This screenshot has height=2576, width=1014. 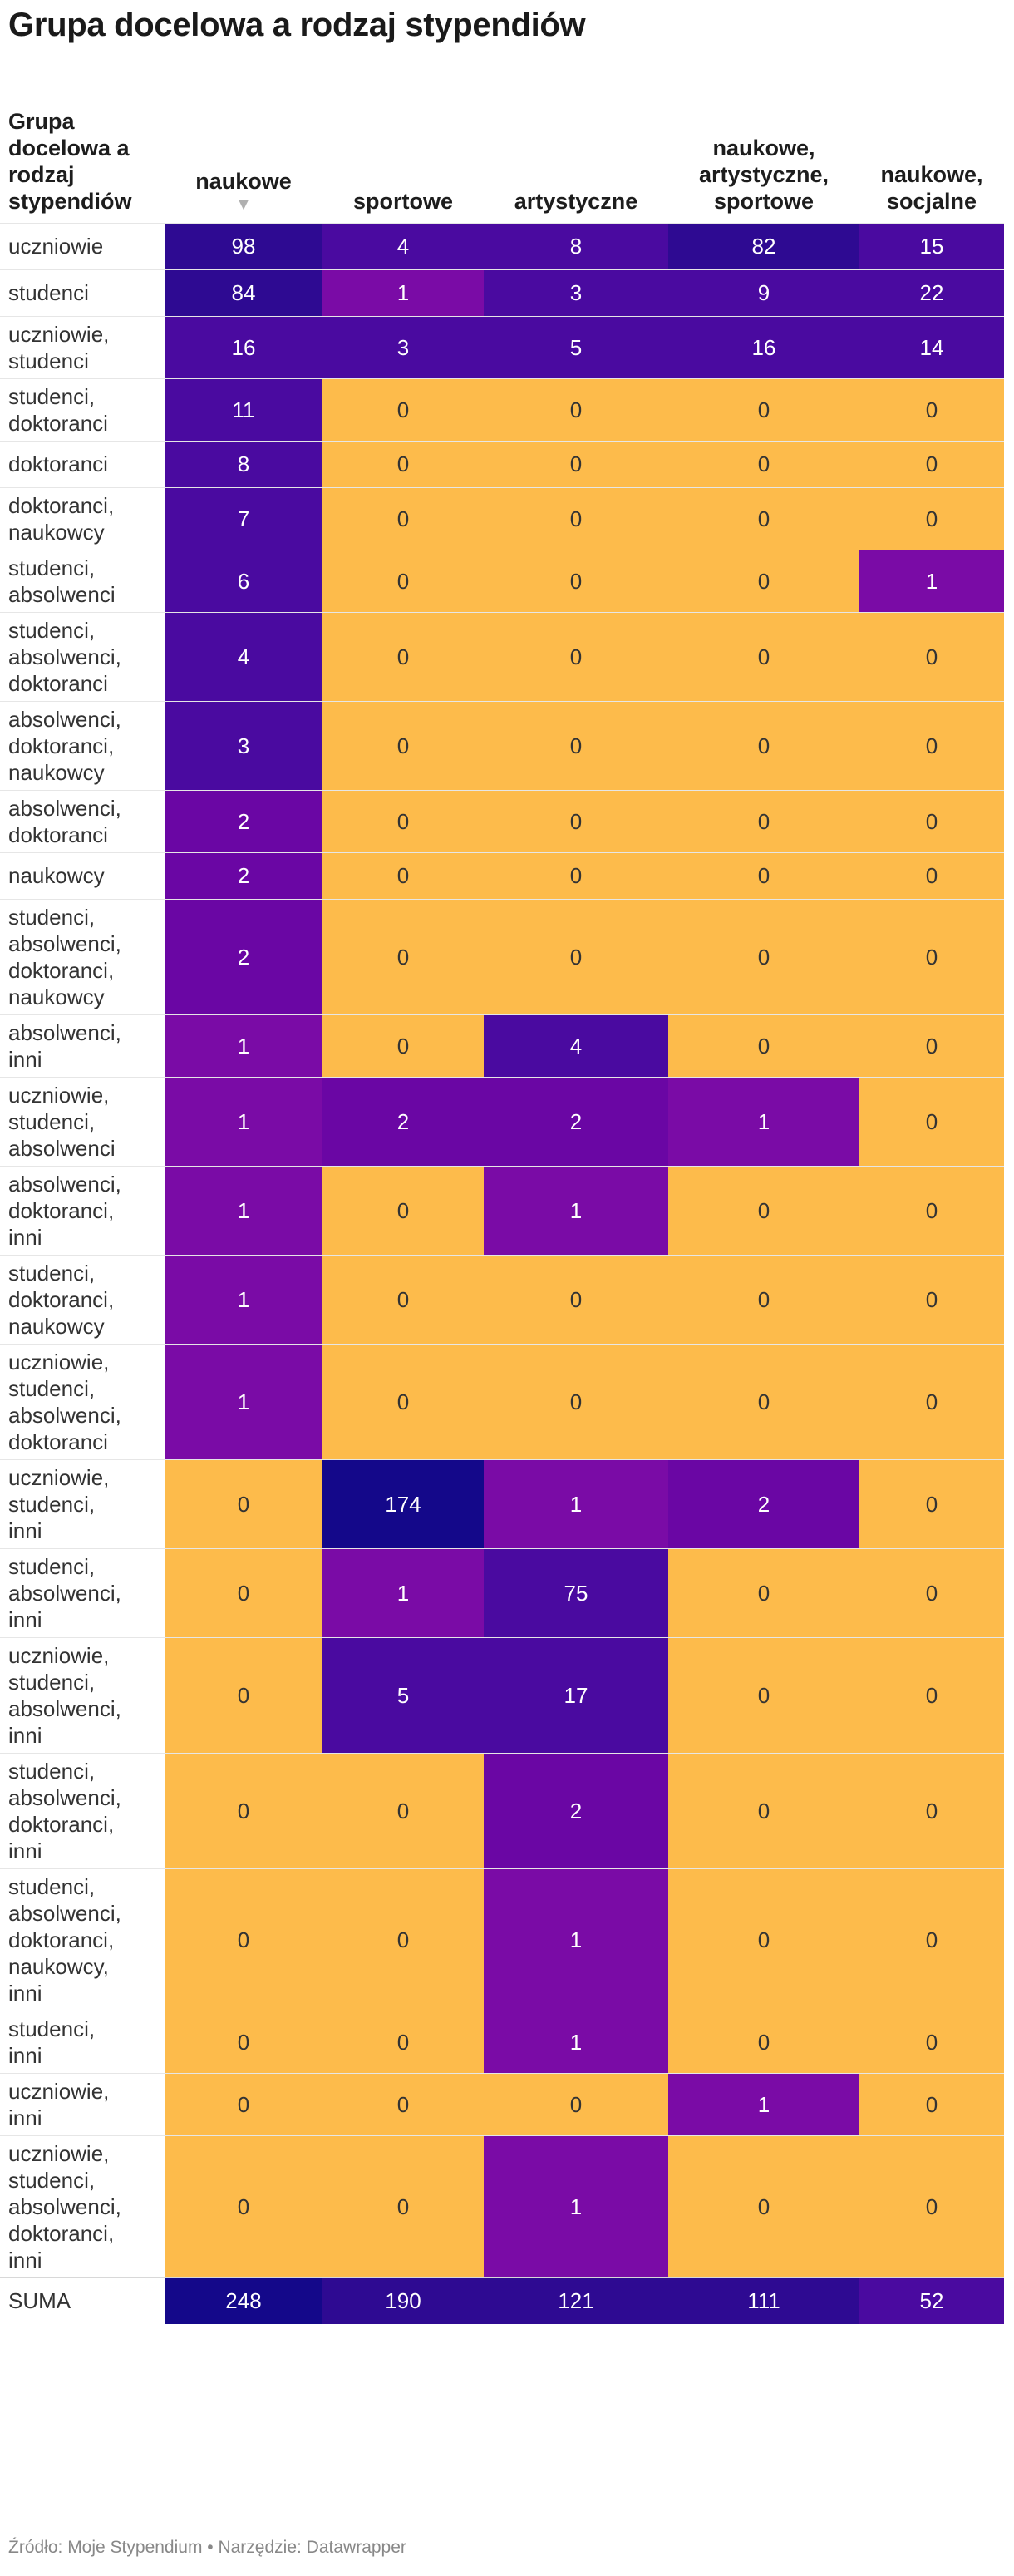 What do you see at coordinates (763, 292) in the screenshot?
I see `heatmap-cell: 9` at bounding box center [763, 292].